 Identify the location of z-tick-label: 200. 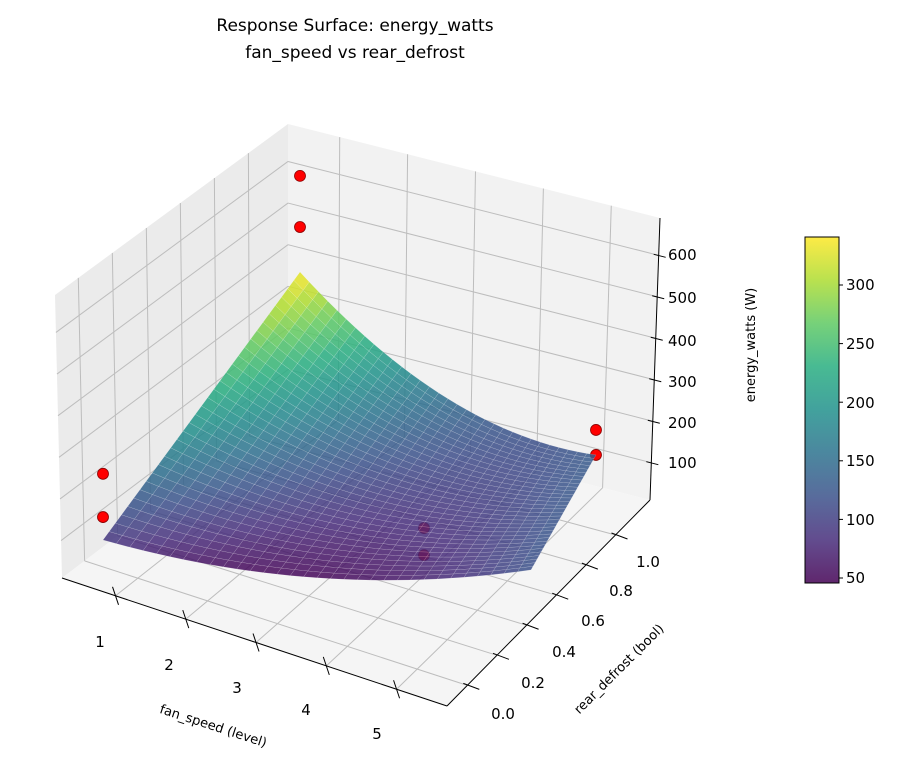
(682, 423).